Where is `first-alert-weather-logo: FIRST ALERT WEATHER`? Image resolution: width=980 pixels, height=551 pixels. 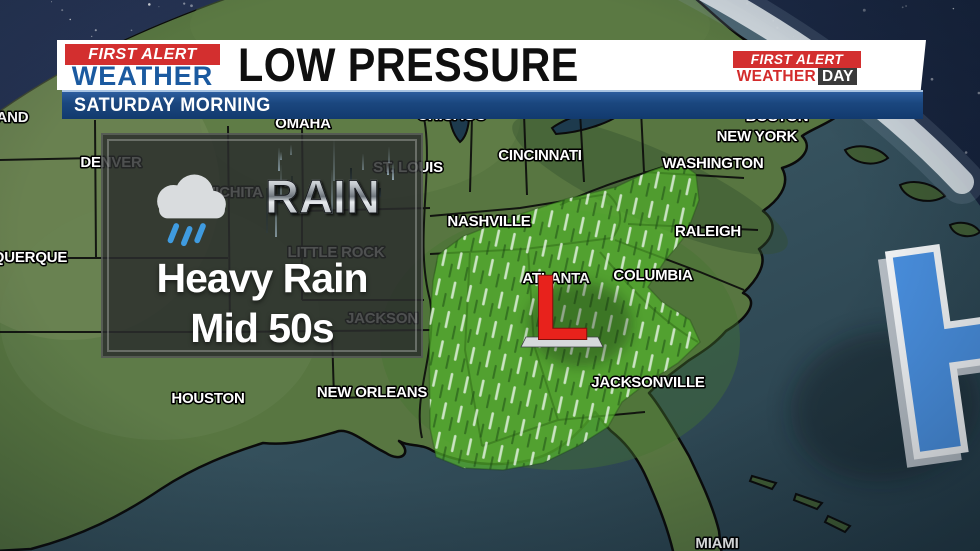
first-alert-weather-logo: FIRST ALERT WEATHER is located at coordinates (144, 67).